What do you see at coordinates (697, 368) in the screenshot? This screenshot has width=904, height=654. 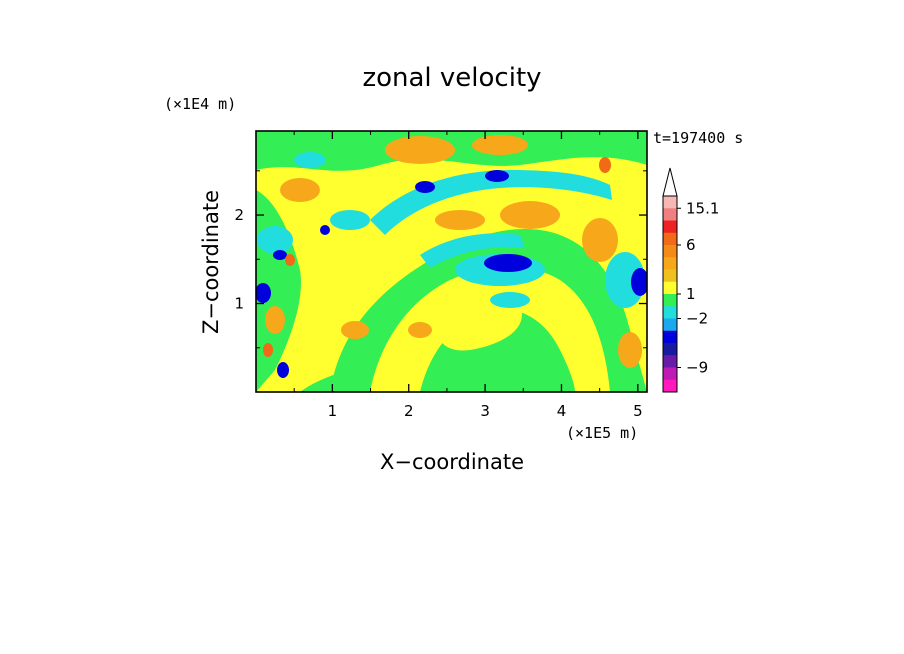 I see `colorbar-label: −9` at bounding box center [697, 368].